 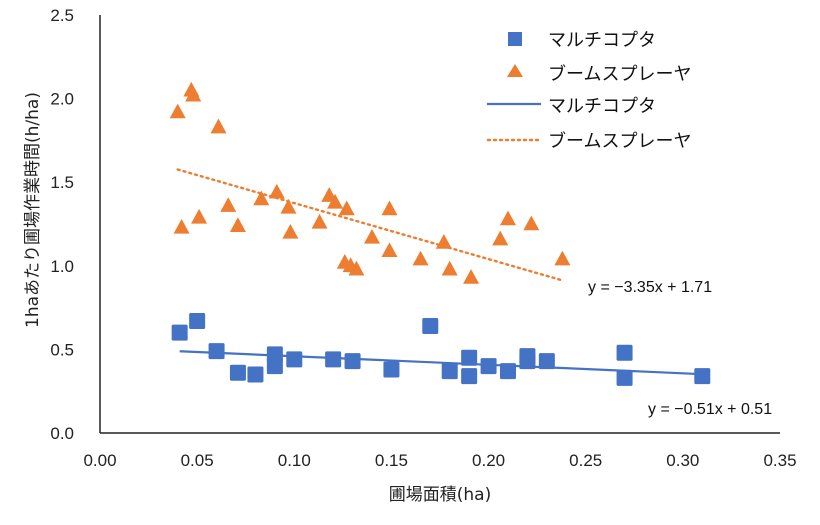 I want to click on x-tick-label: 0.10, so click(x=294, y=460).